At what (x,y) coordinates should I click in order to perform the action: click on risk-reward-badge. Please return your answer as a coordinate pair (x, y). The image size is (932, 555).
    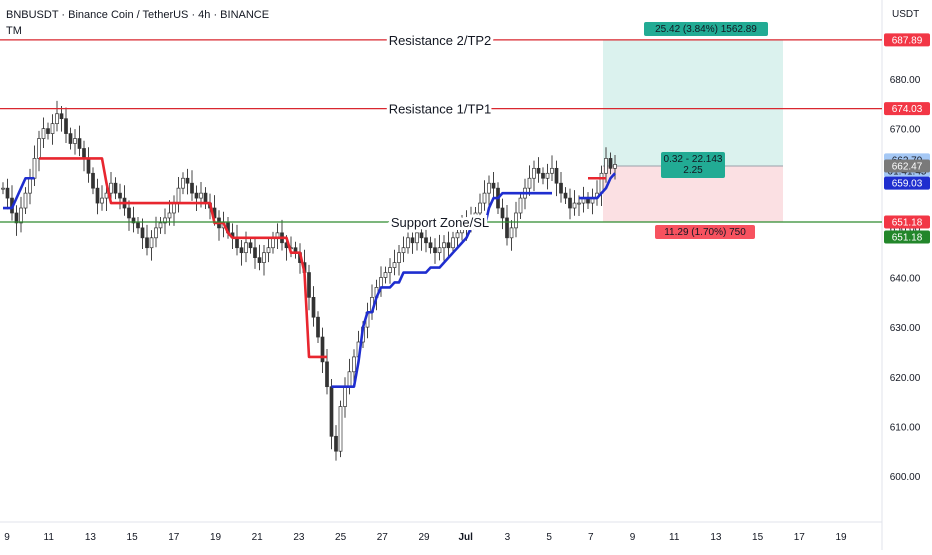
    Looking at the image, I should click on (693, 165).